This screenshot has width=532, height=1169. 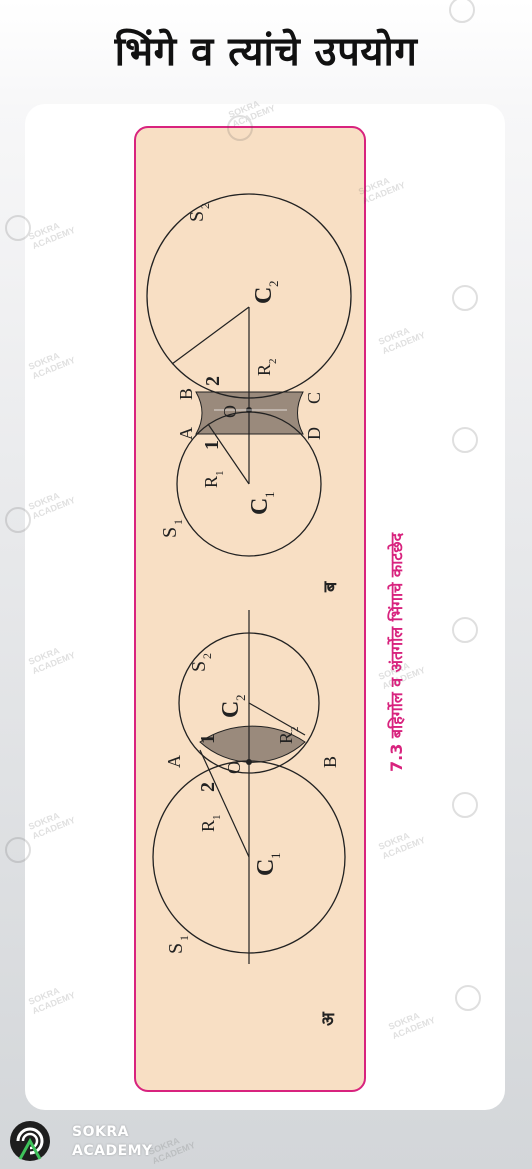 I want to click on panel-a: S 2 C 2 1 R 2 A O B 2, so click(x=249, y=818).